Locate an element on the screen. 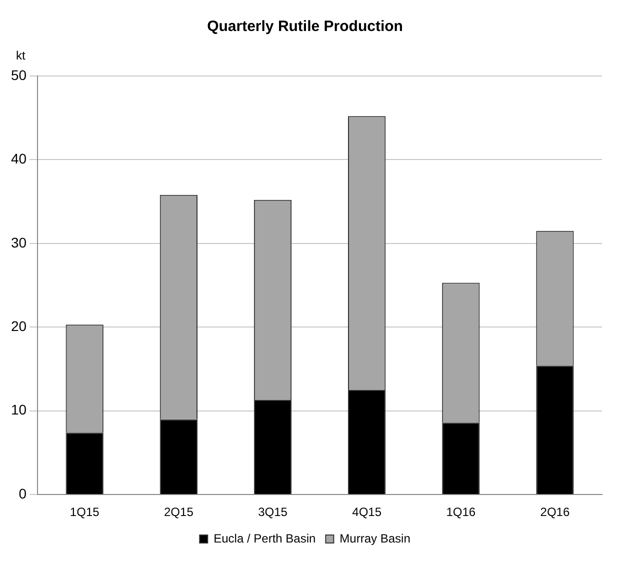 The width and height of the screenshot is (620, 563). x-tick-label: 1Q16 is located at coordinates (461, 512).